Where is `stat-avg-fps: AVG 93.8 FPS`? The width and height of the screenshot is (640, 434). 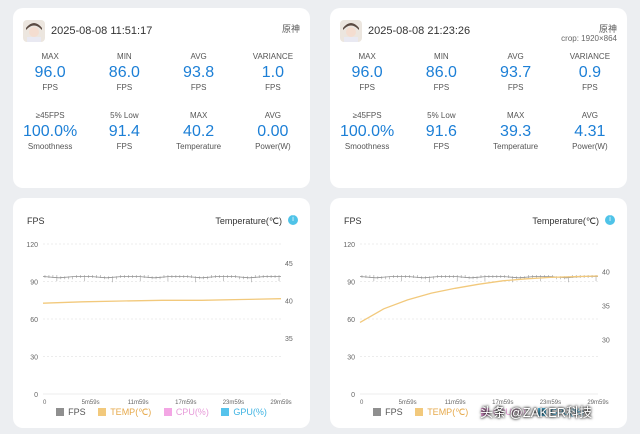
stat-avg-fps: AVG 93.8 FPS is located at coordinates (199, 72).